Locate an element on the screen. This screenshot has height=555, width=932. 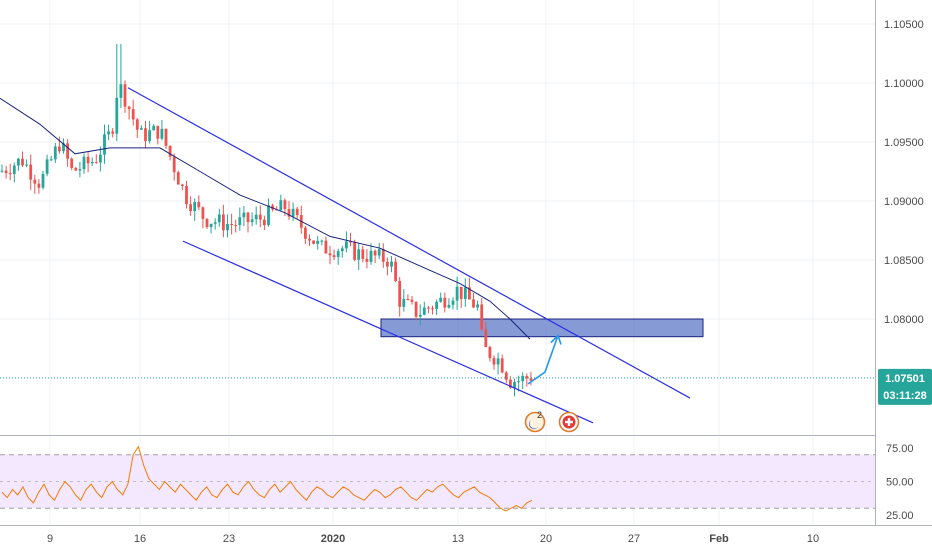
time-axis-label-2: 23 is located at coordinates (229, 539).